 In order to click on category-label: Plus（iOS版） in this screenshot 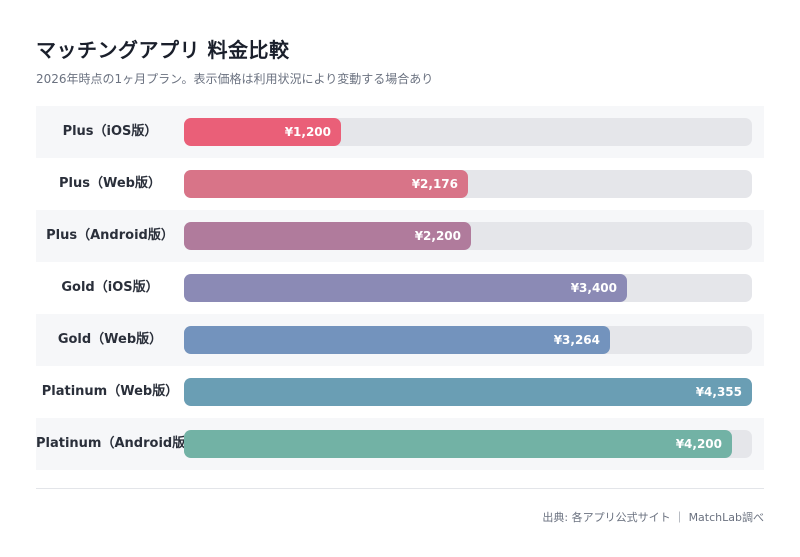, I will do `click(110, 131)`.